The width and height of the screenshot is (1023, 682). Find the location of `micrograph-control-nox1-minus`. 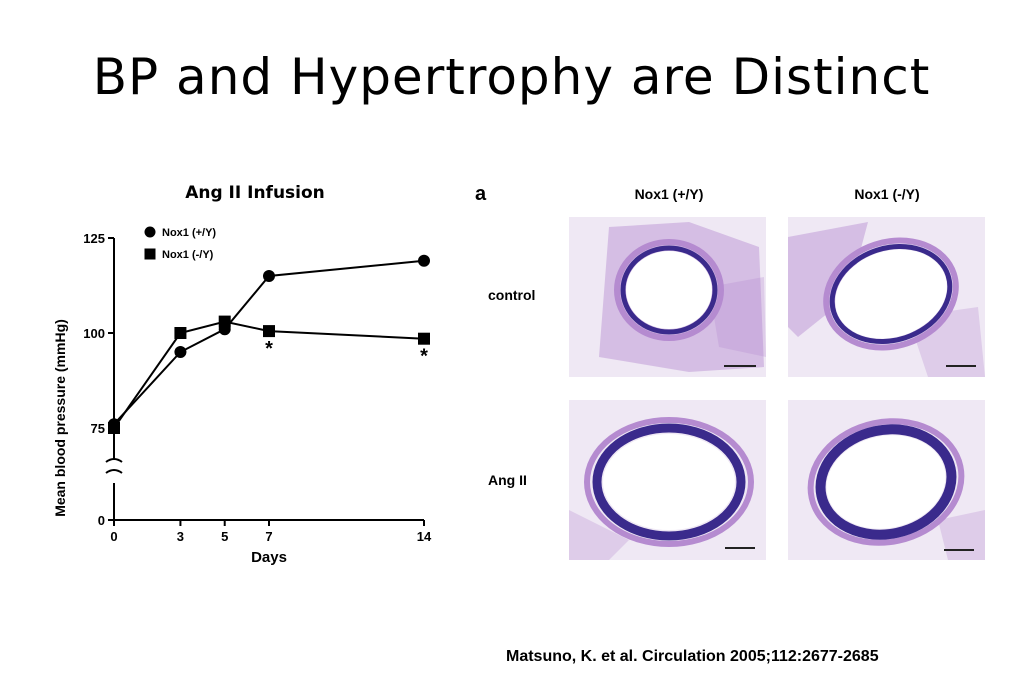

micrograph-control-nox1-minus is located at coordinates (886, 297).